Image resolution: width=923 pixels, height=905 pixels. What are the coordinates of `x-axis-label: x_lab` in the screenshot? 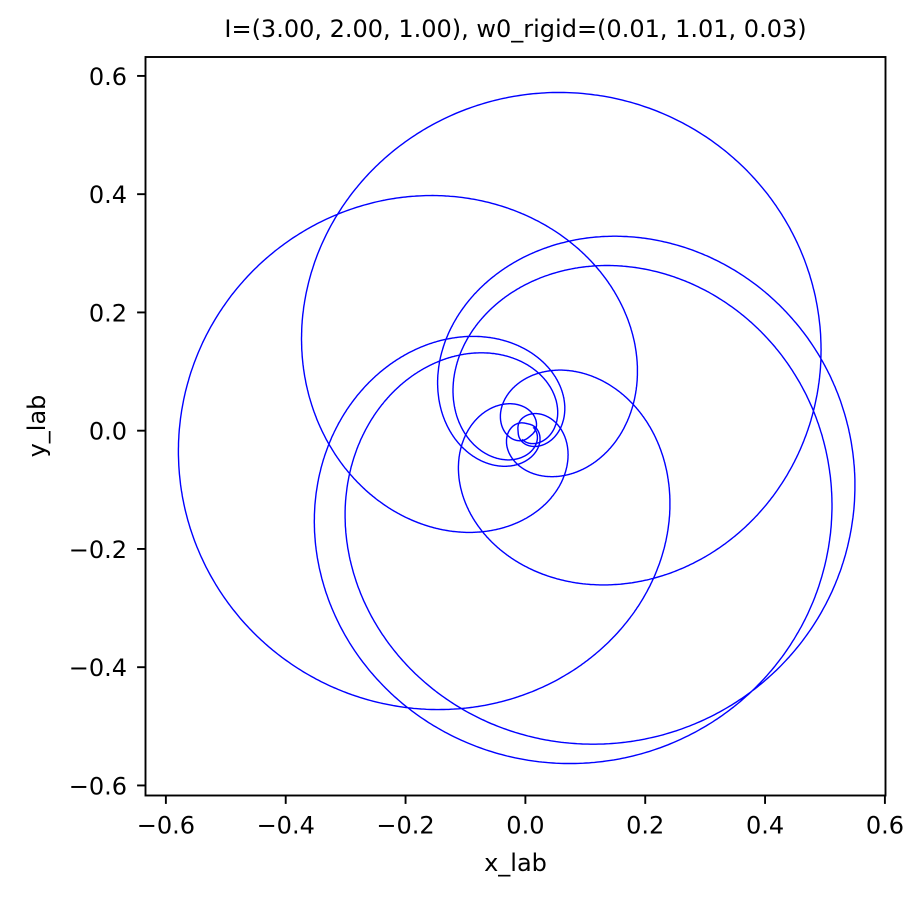 It's located at (515, 863).